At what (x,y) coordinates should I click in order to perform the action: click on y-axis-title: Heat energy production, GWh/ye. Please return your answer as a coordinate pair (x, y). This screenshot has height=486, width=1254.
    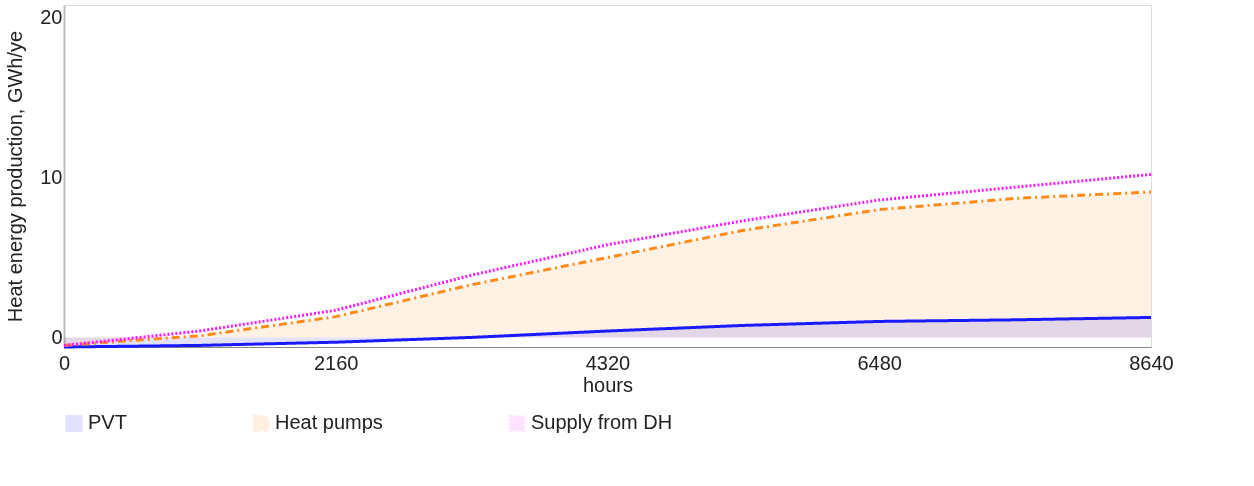
    Looking at the image, I should click on (15, 176).